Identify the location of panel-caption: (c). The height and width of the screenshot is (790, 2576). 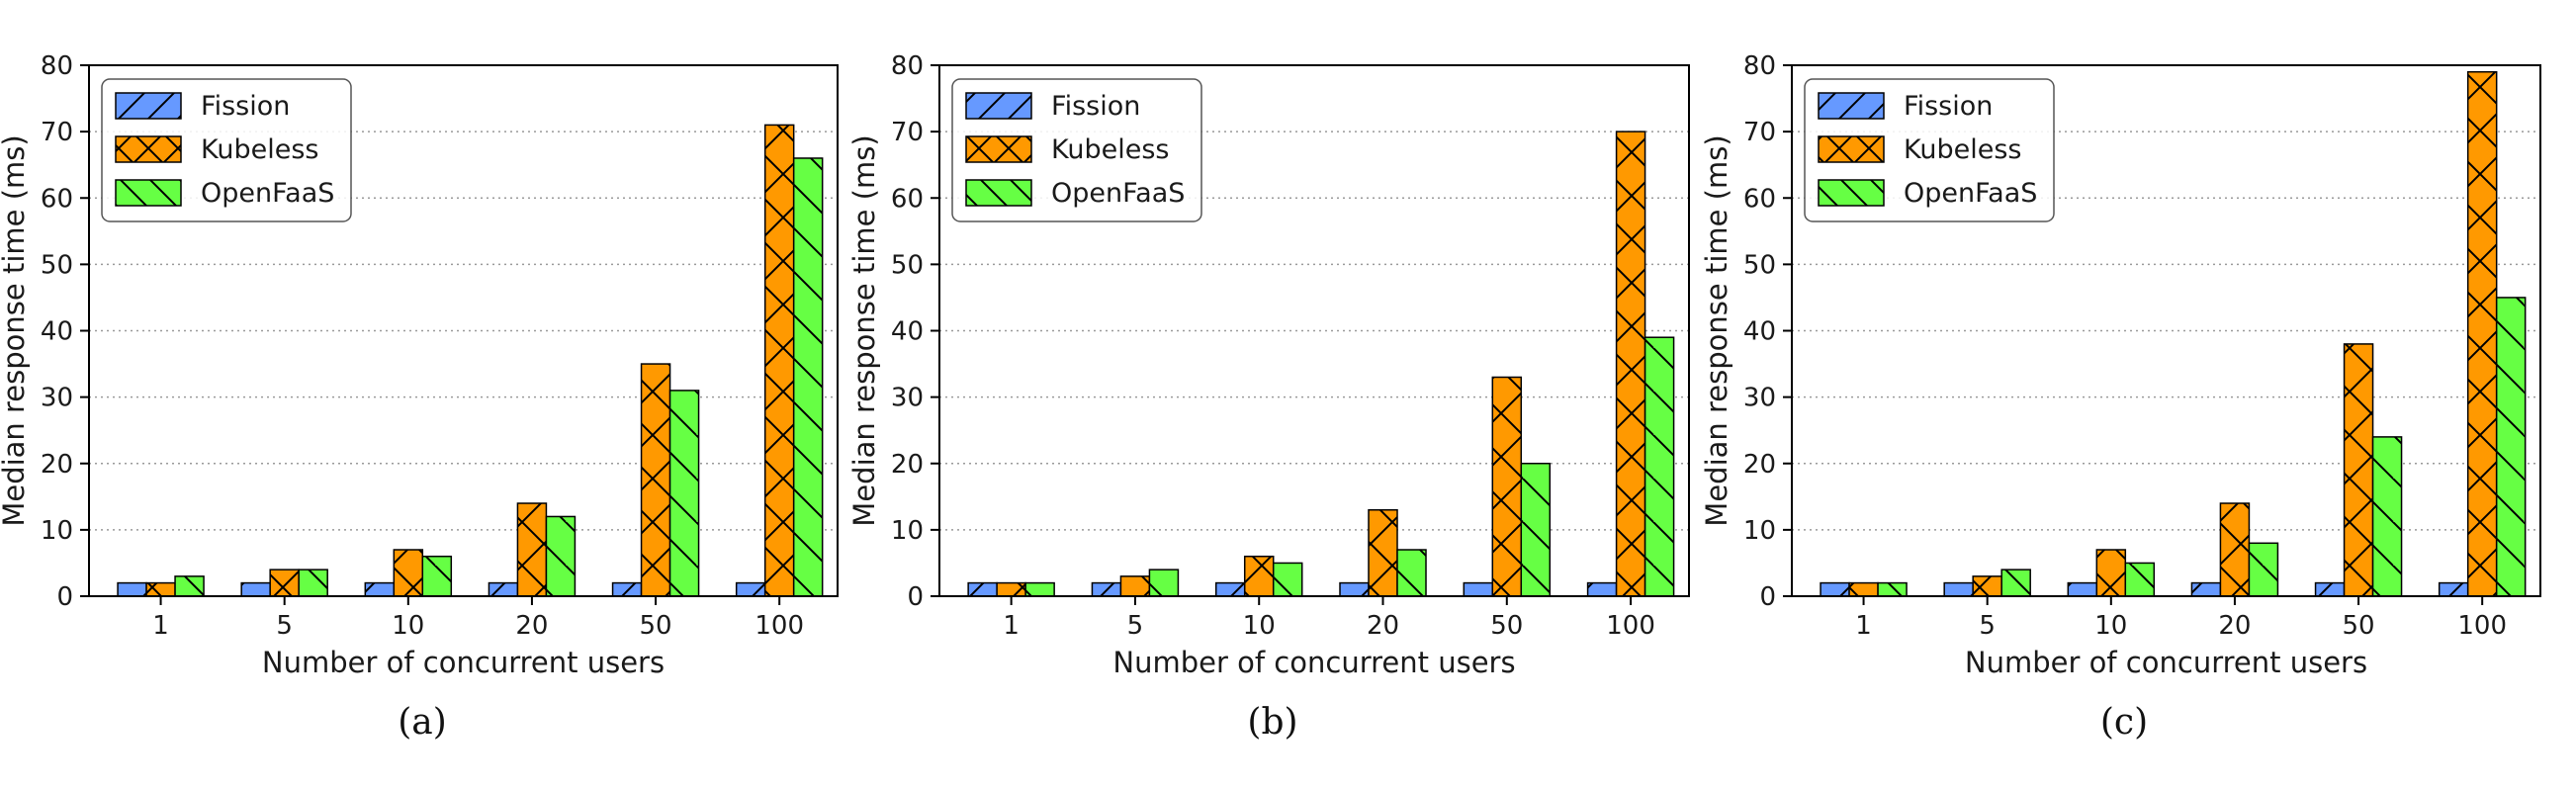
(2124, 722).